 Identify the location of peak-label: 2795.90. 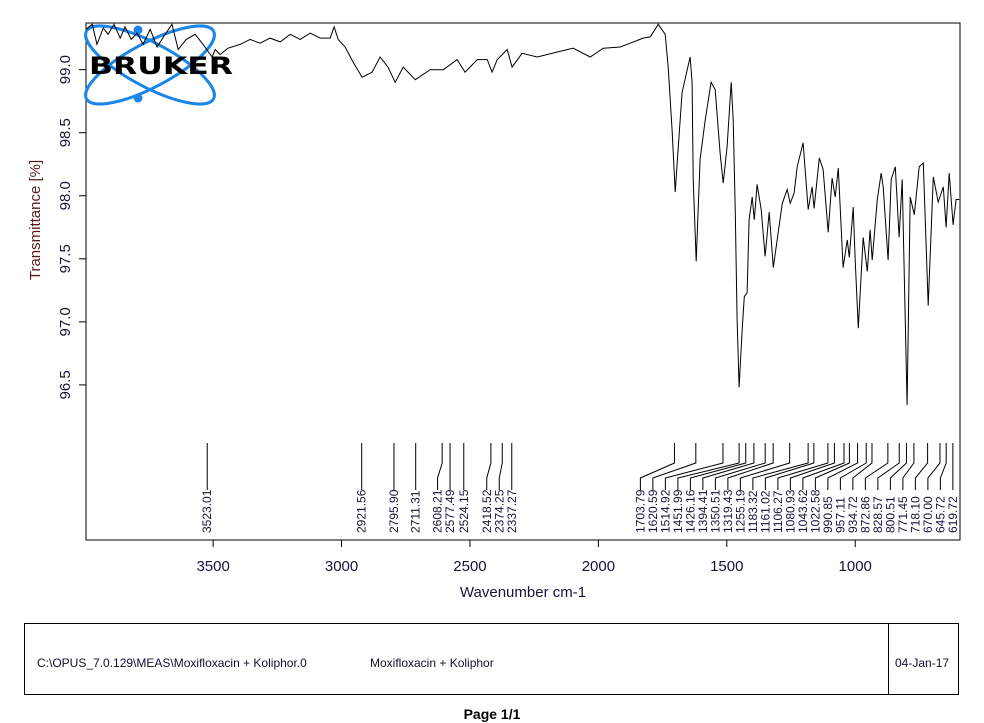
(394, 511).